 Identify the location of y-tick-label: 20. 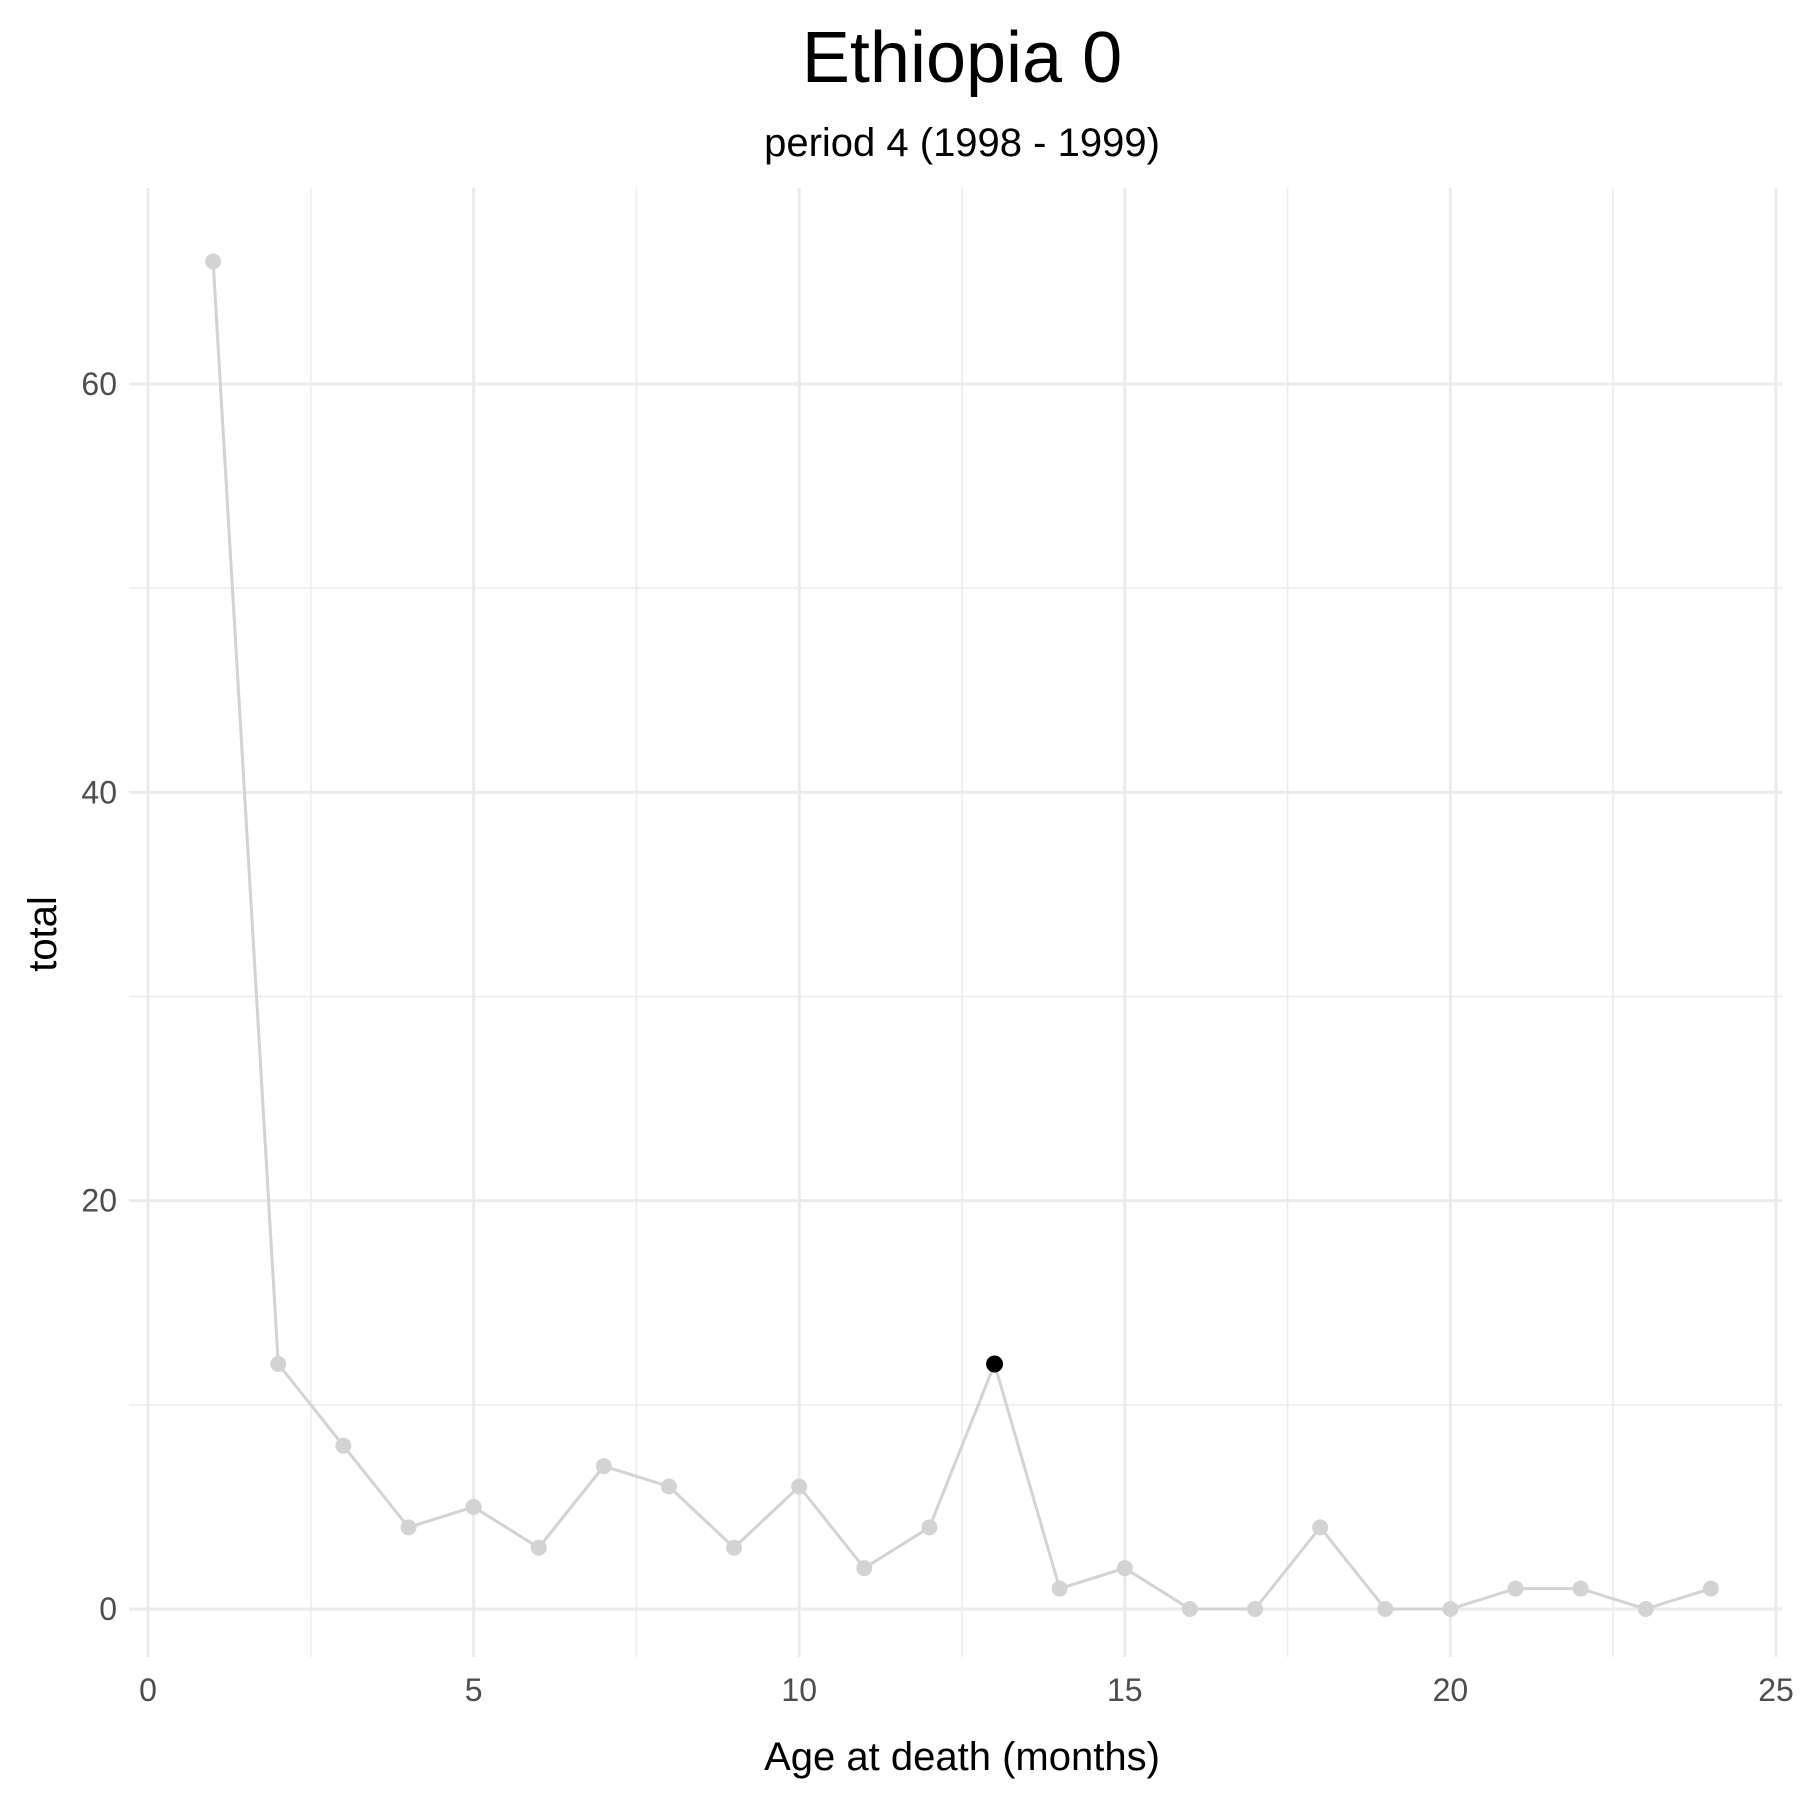
(99, 1201).